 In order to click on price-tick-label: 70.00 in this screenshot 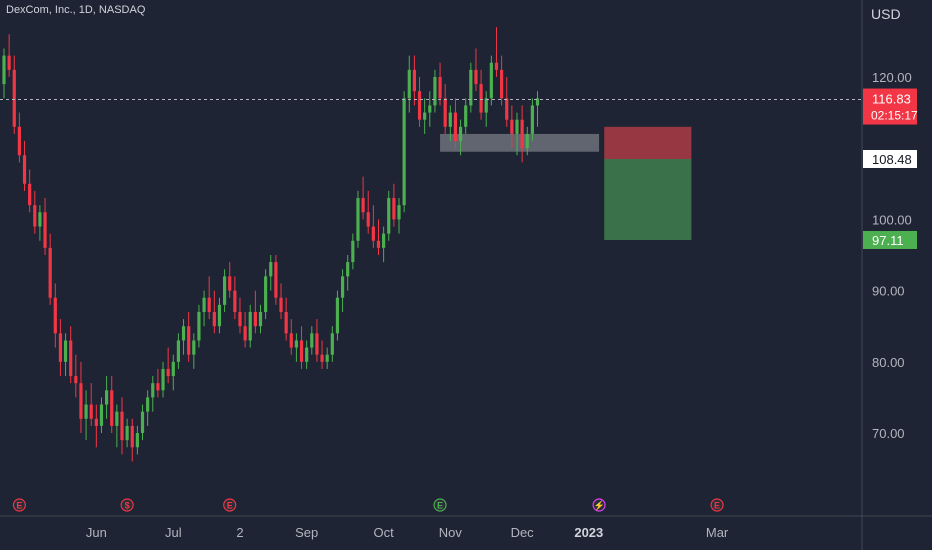, I will do `click(888, 433)`.